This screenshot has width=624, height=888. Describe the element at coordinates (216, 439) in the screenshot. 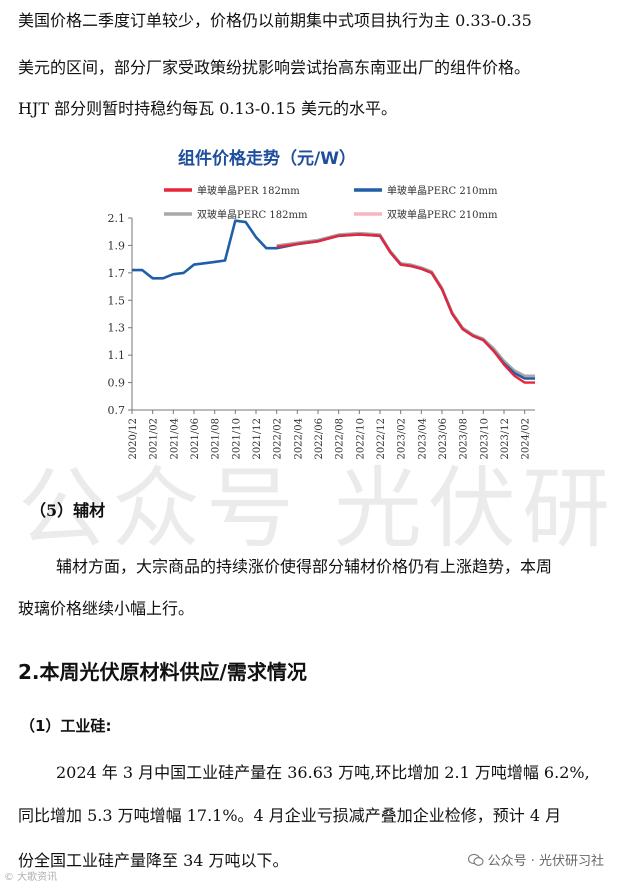

I see `x-tick-label: 2021/08` at that location.